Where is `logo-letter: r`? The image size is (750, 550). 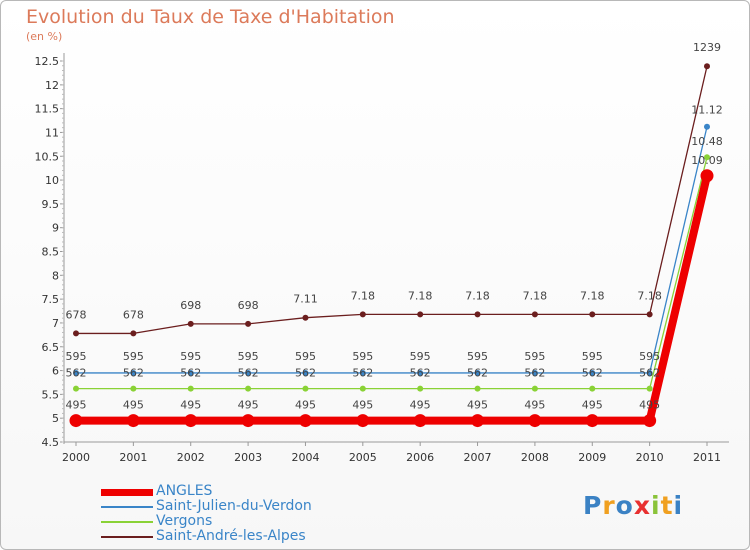
logo-letter: r is located at coordinates (609, 505).